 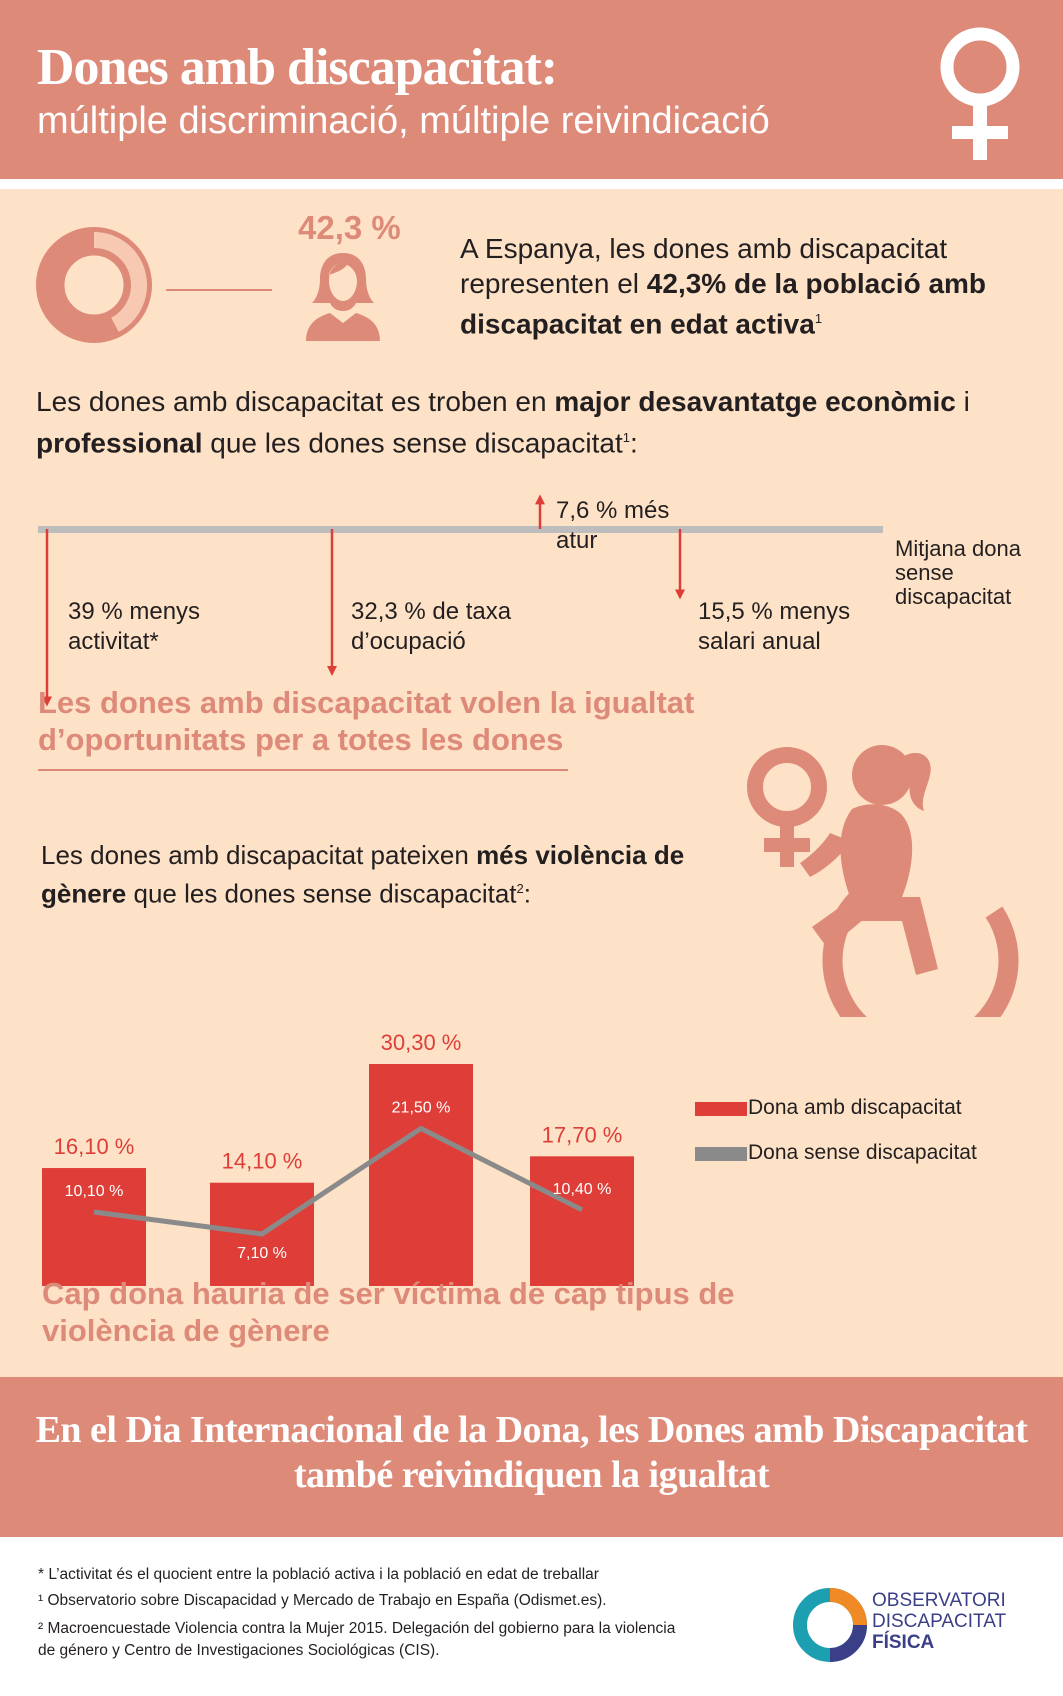 What do you see at coordinates (94, 1146) in the screenshot?
I see `bar-value-label-0: 16,10 %` at bounding box center [94, 1146].